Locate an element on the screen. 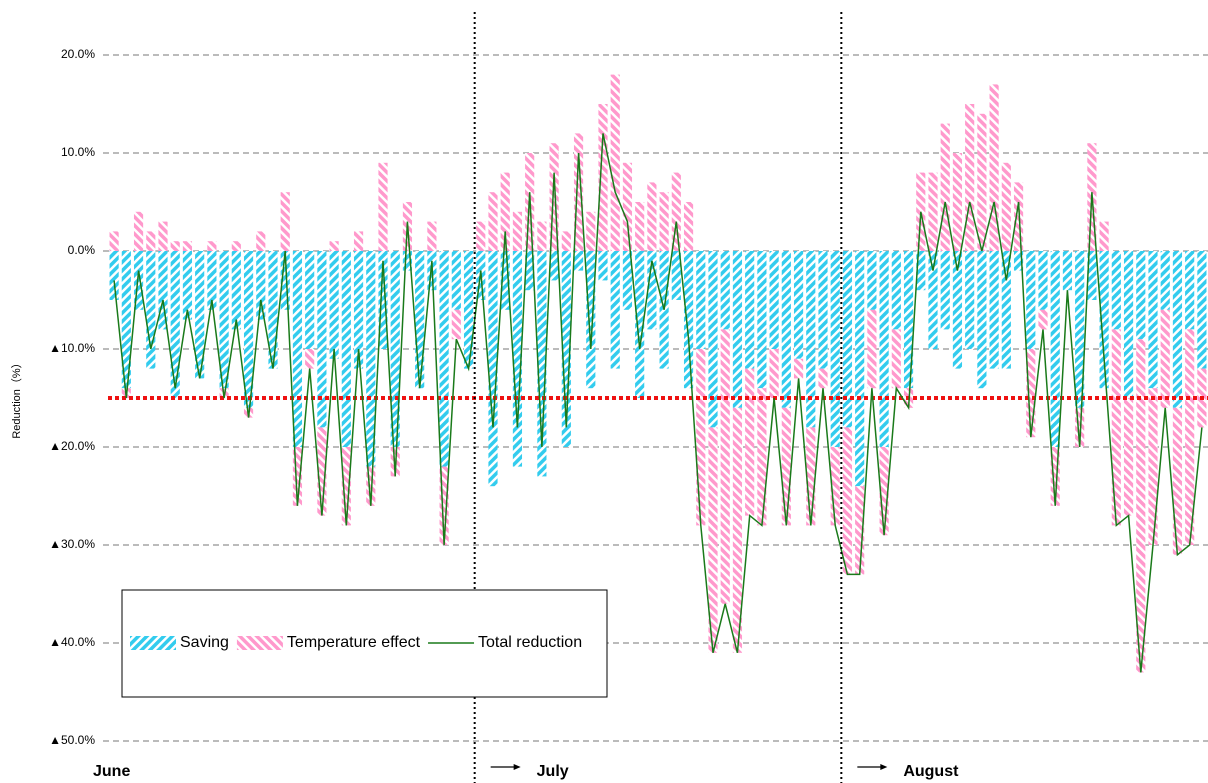 Image resolution: width=1208 pixels, height=783 pixels. y-tick-label: ▲50.0% is located at coordinates (72, 740).